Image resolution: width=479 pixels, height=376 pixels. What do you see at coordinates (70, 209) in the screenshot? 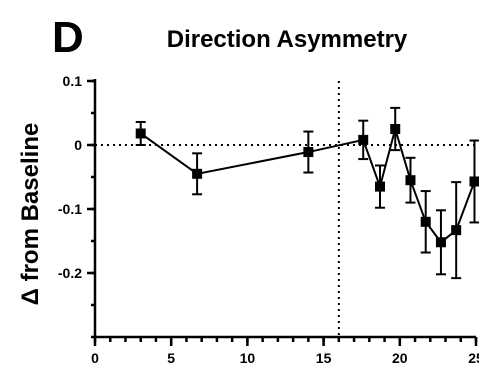
I see `y-tick-label: -0.1` at bounding box center [70, 209].